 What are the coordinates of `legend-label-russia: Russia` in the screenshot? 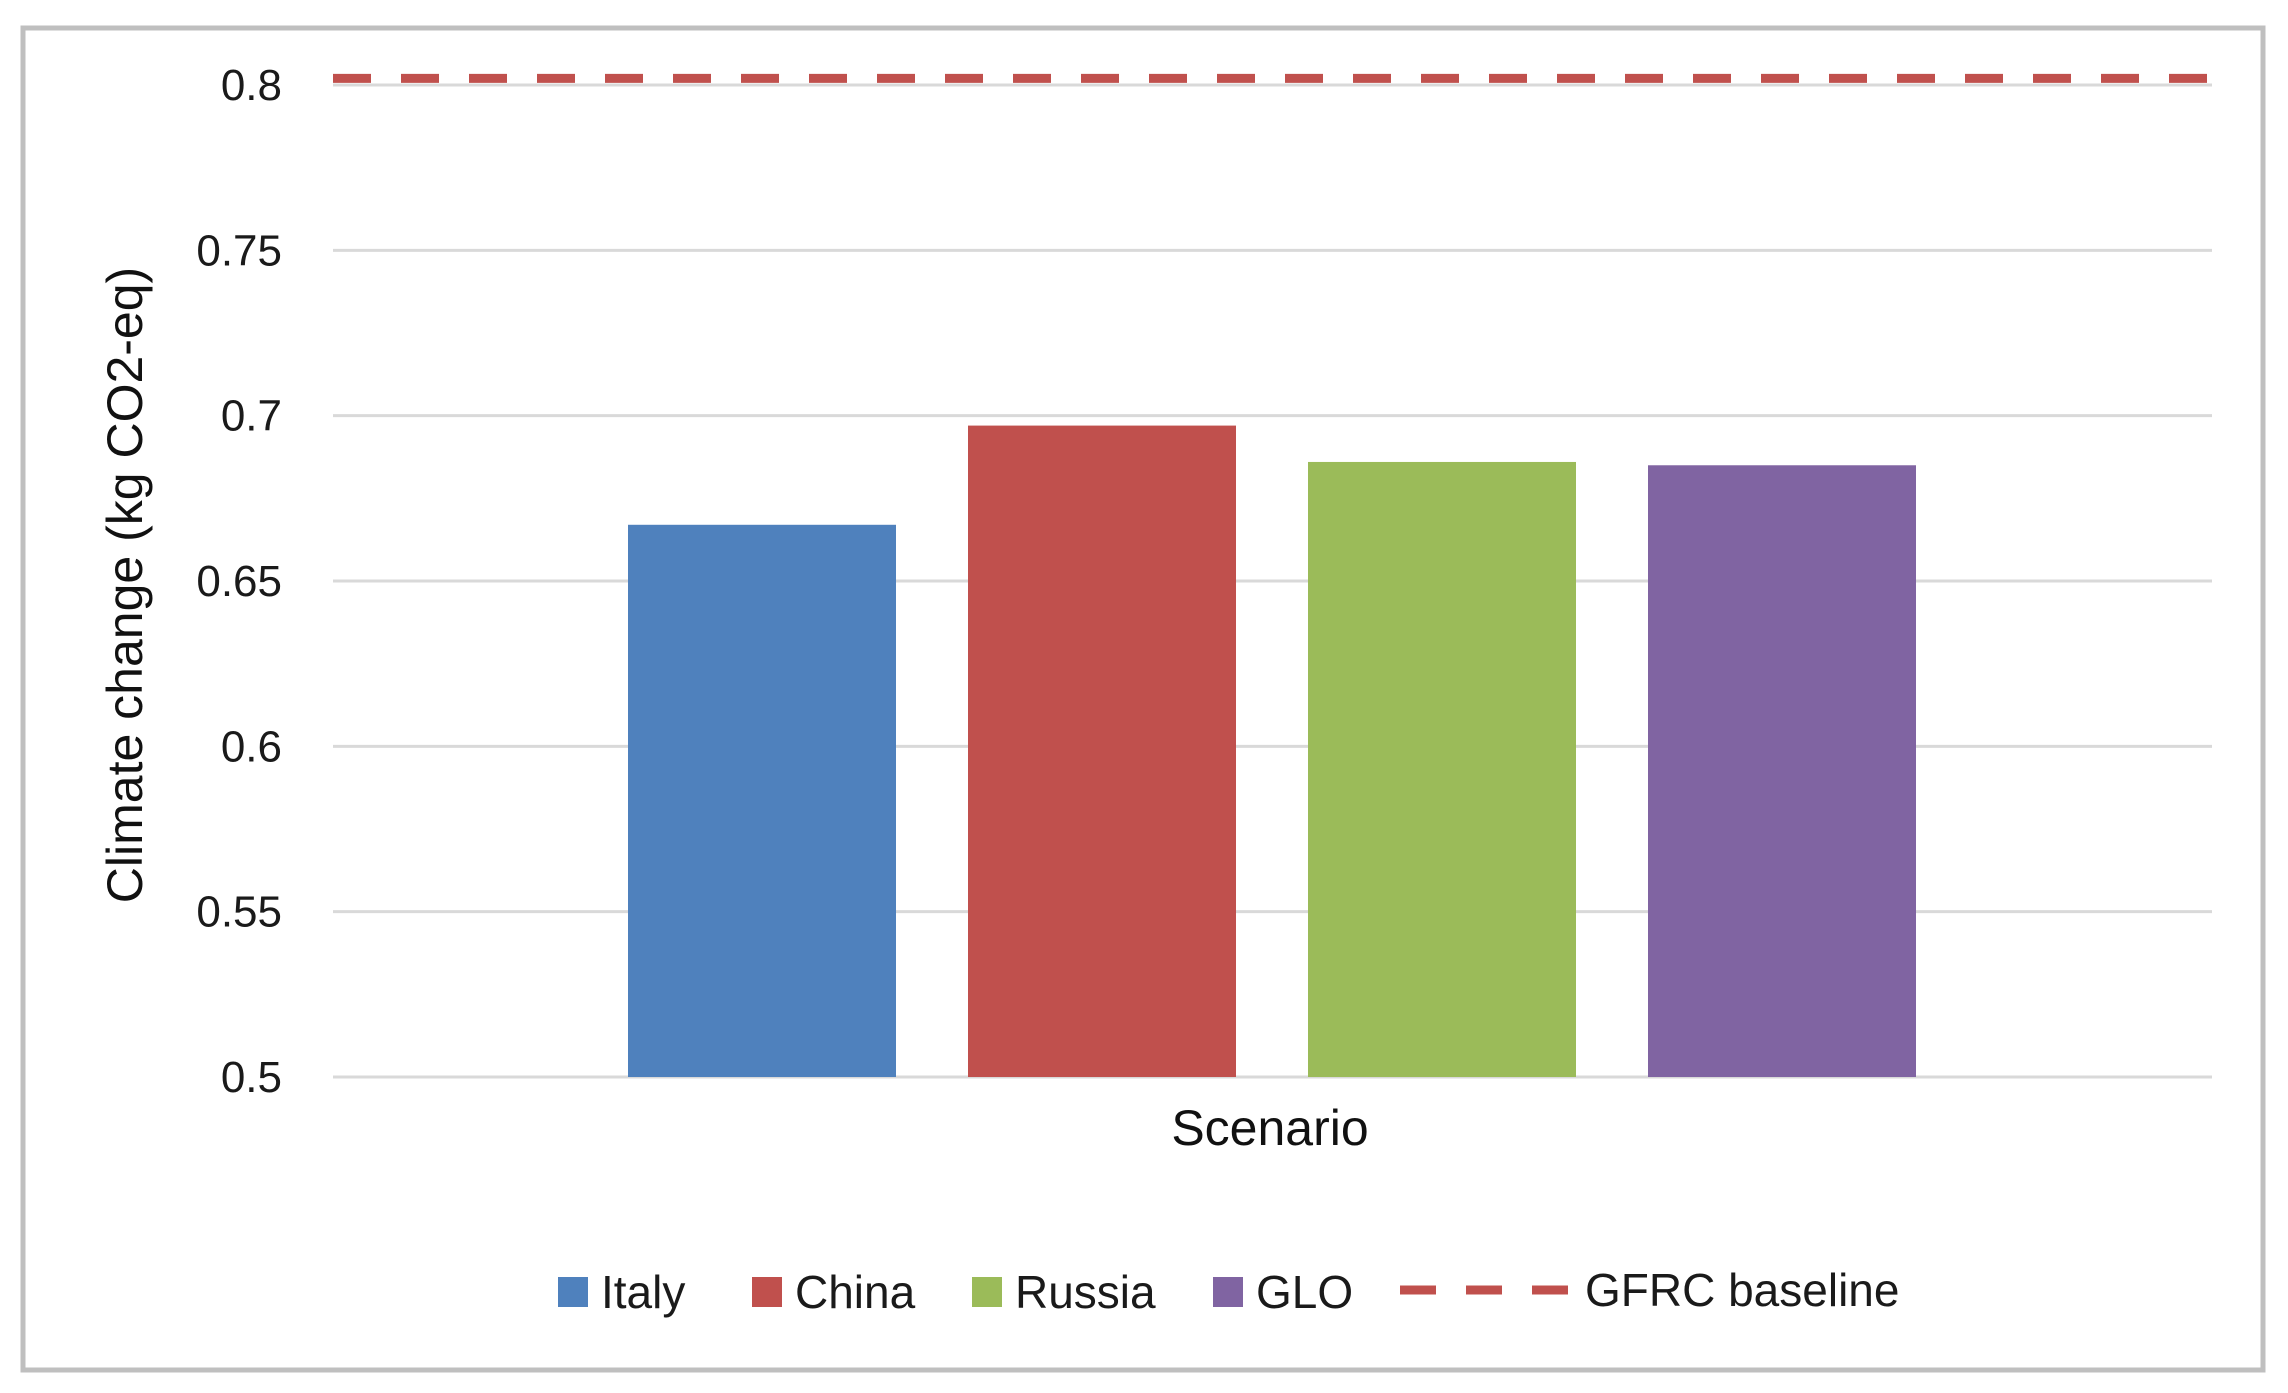 It's located at (1085, 1292).